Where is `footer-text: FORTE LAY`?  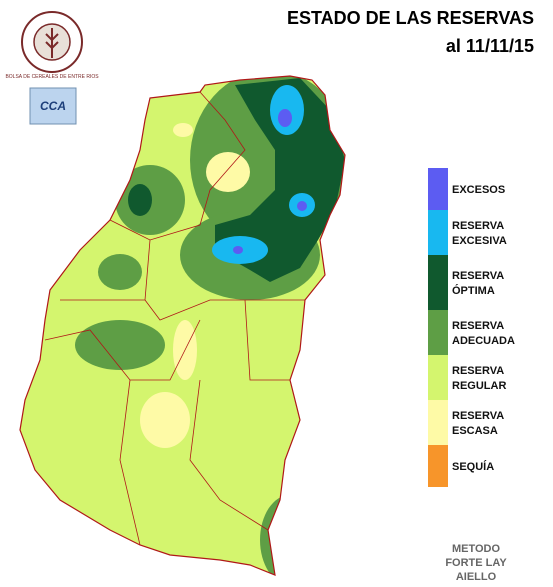 footer-text: FORTE LAY is located at coordinates (476, 563).